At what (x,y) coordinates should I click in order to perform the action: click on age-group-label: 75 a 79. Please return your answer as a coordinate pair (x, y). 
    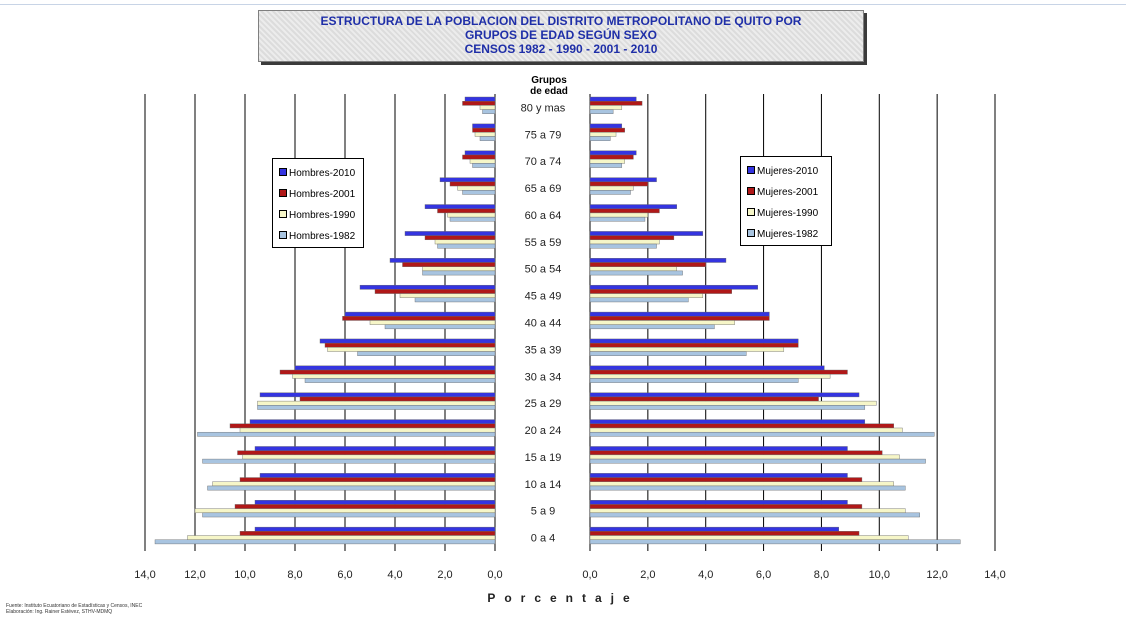
    Looking at the image, I should click on (543, 135).